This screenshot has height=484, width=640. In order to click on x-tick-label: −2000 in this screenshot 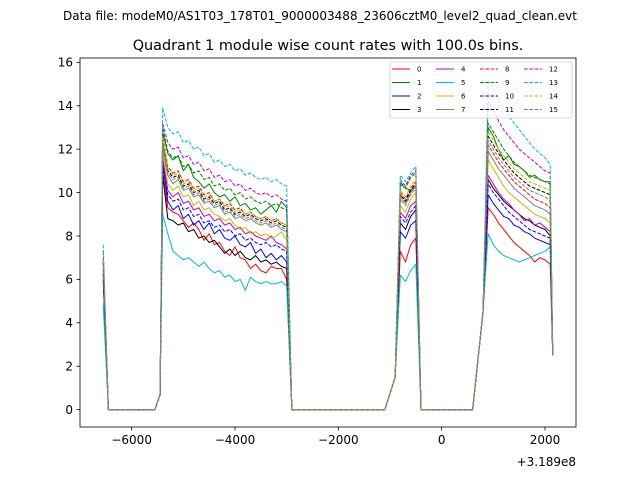, I will do `click(338, 440)`.